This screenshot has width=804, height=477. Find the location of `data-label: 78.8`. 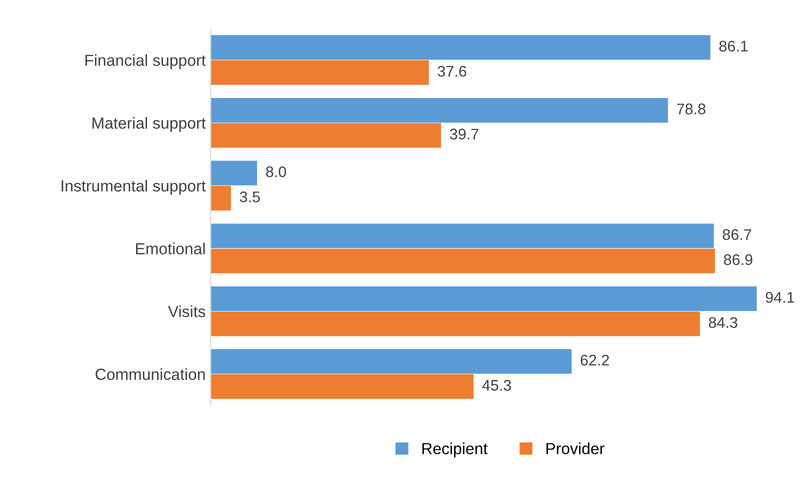

data-label: 78.8 is located at coordinates (691, 109).